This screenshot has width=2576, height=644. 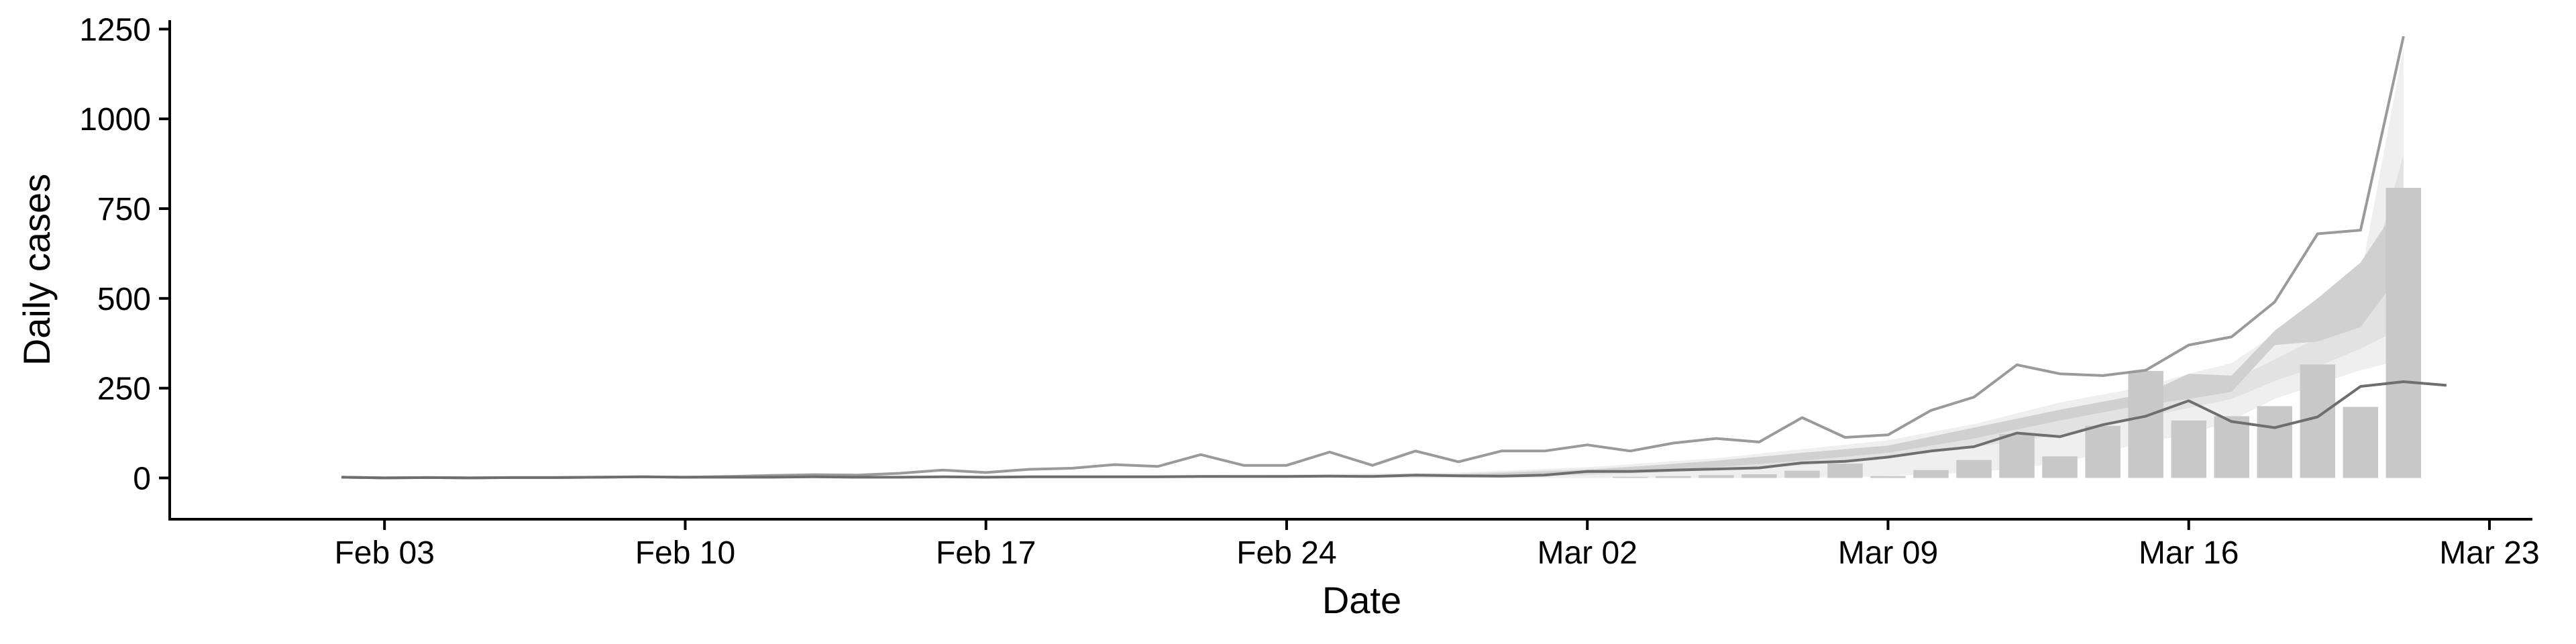 I want to click on x-tick-label: Feb 24, so click(x=1286, y=553).